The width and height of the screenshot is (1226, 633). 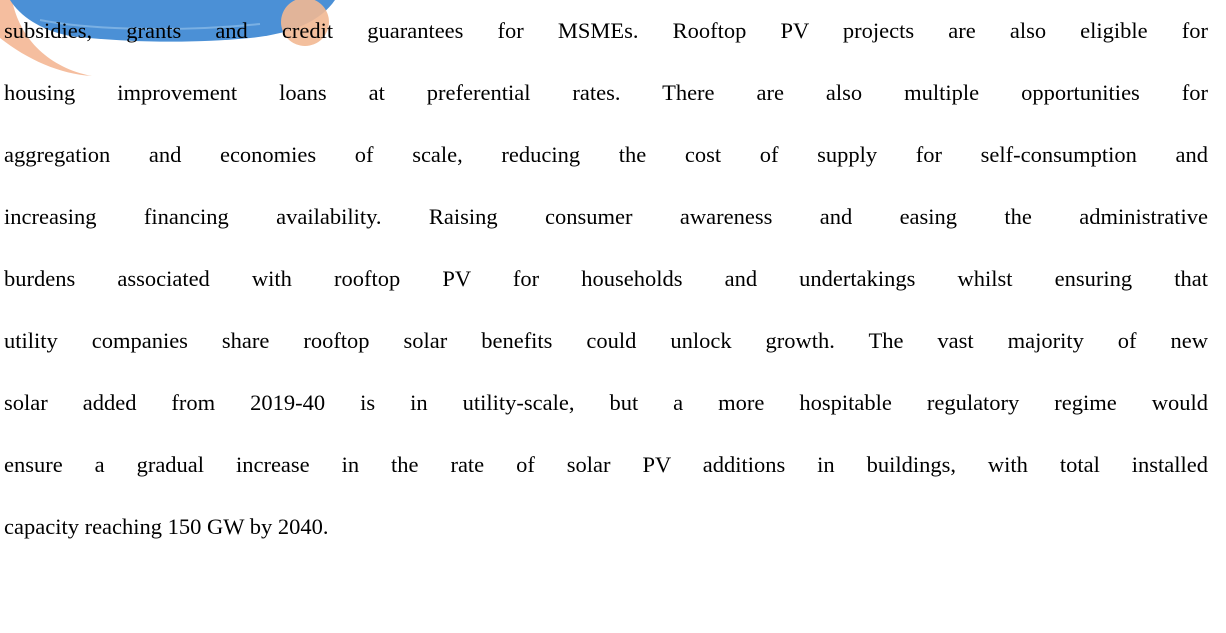 What do you see at coordinates (150, 24) in the screenshot?
I see `brush-stroke` at bounding box center [150, 24].